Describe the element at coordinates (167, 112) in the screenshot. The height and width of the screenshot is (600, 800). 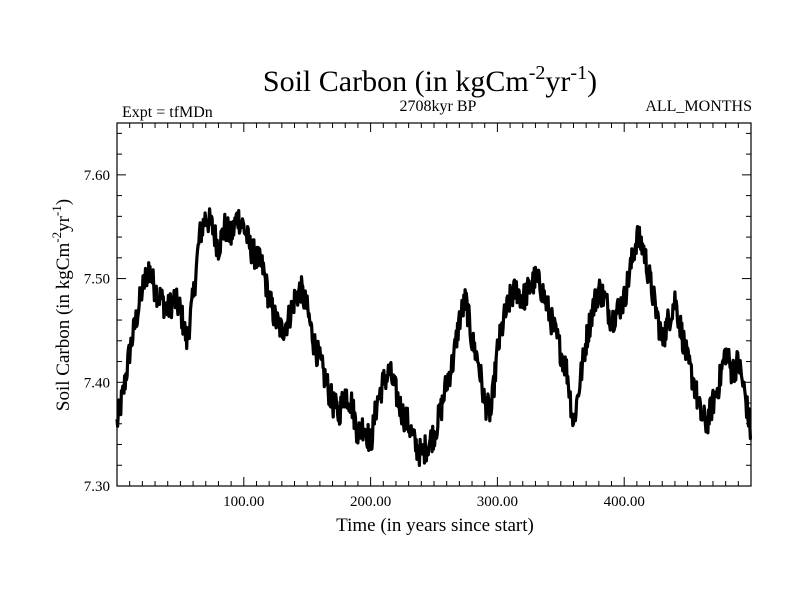
I see `experiment-label: Expt = tfMDn` at that location.